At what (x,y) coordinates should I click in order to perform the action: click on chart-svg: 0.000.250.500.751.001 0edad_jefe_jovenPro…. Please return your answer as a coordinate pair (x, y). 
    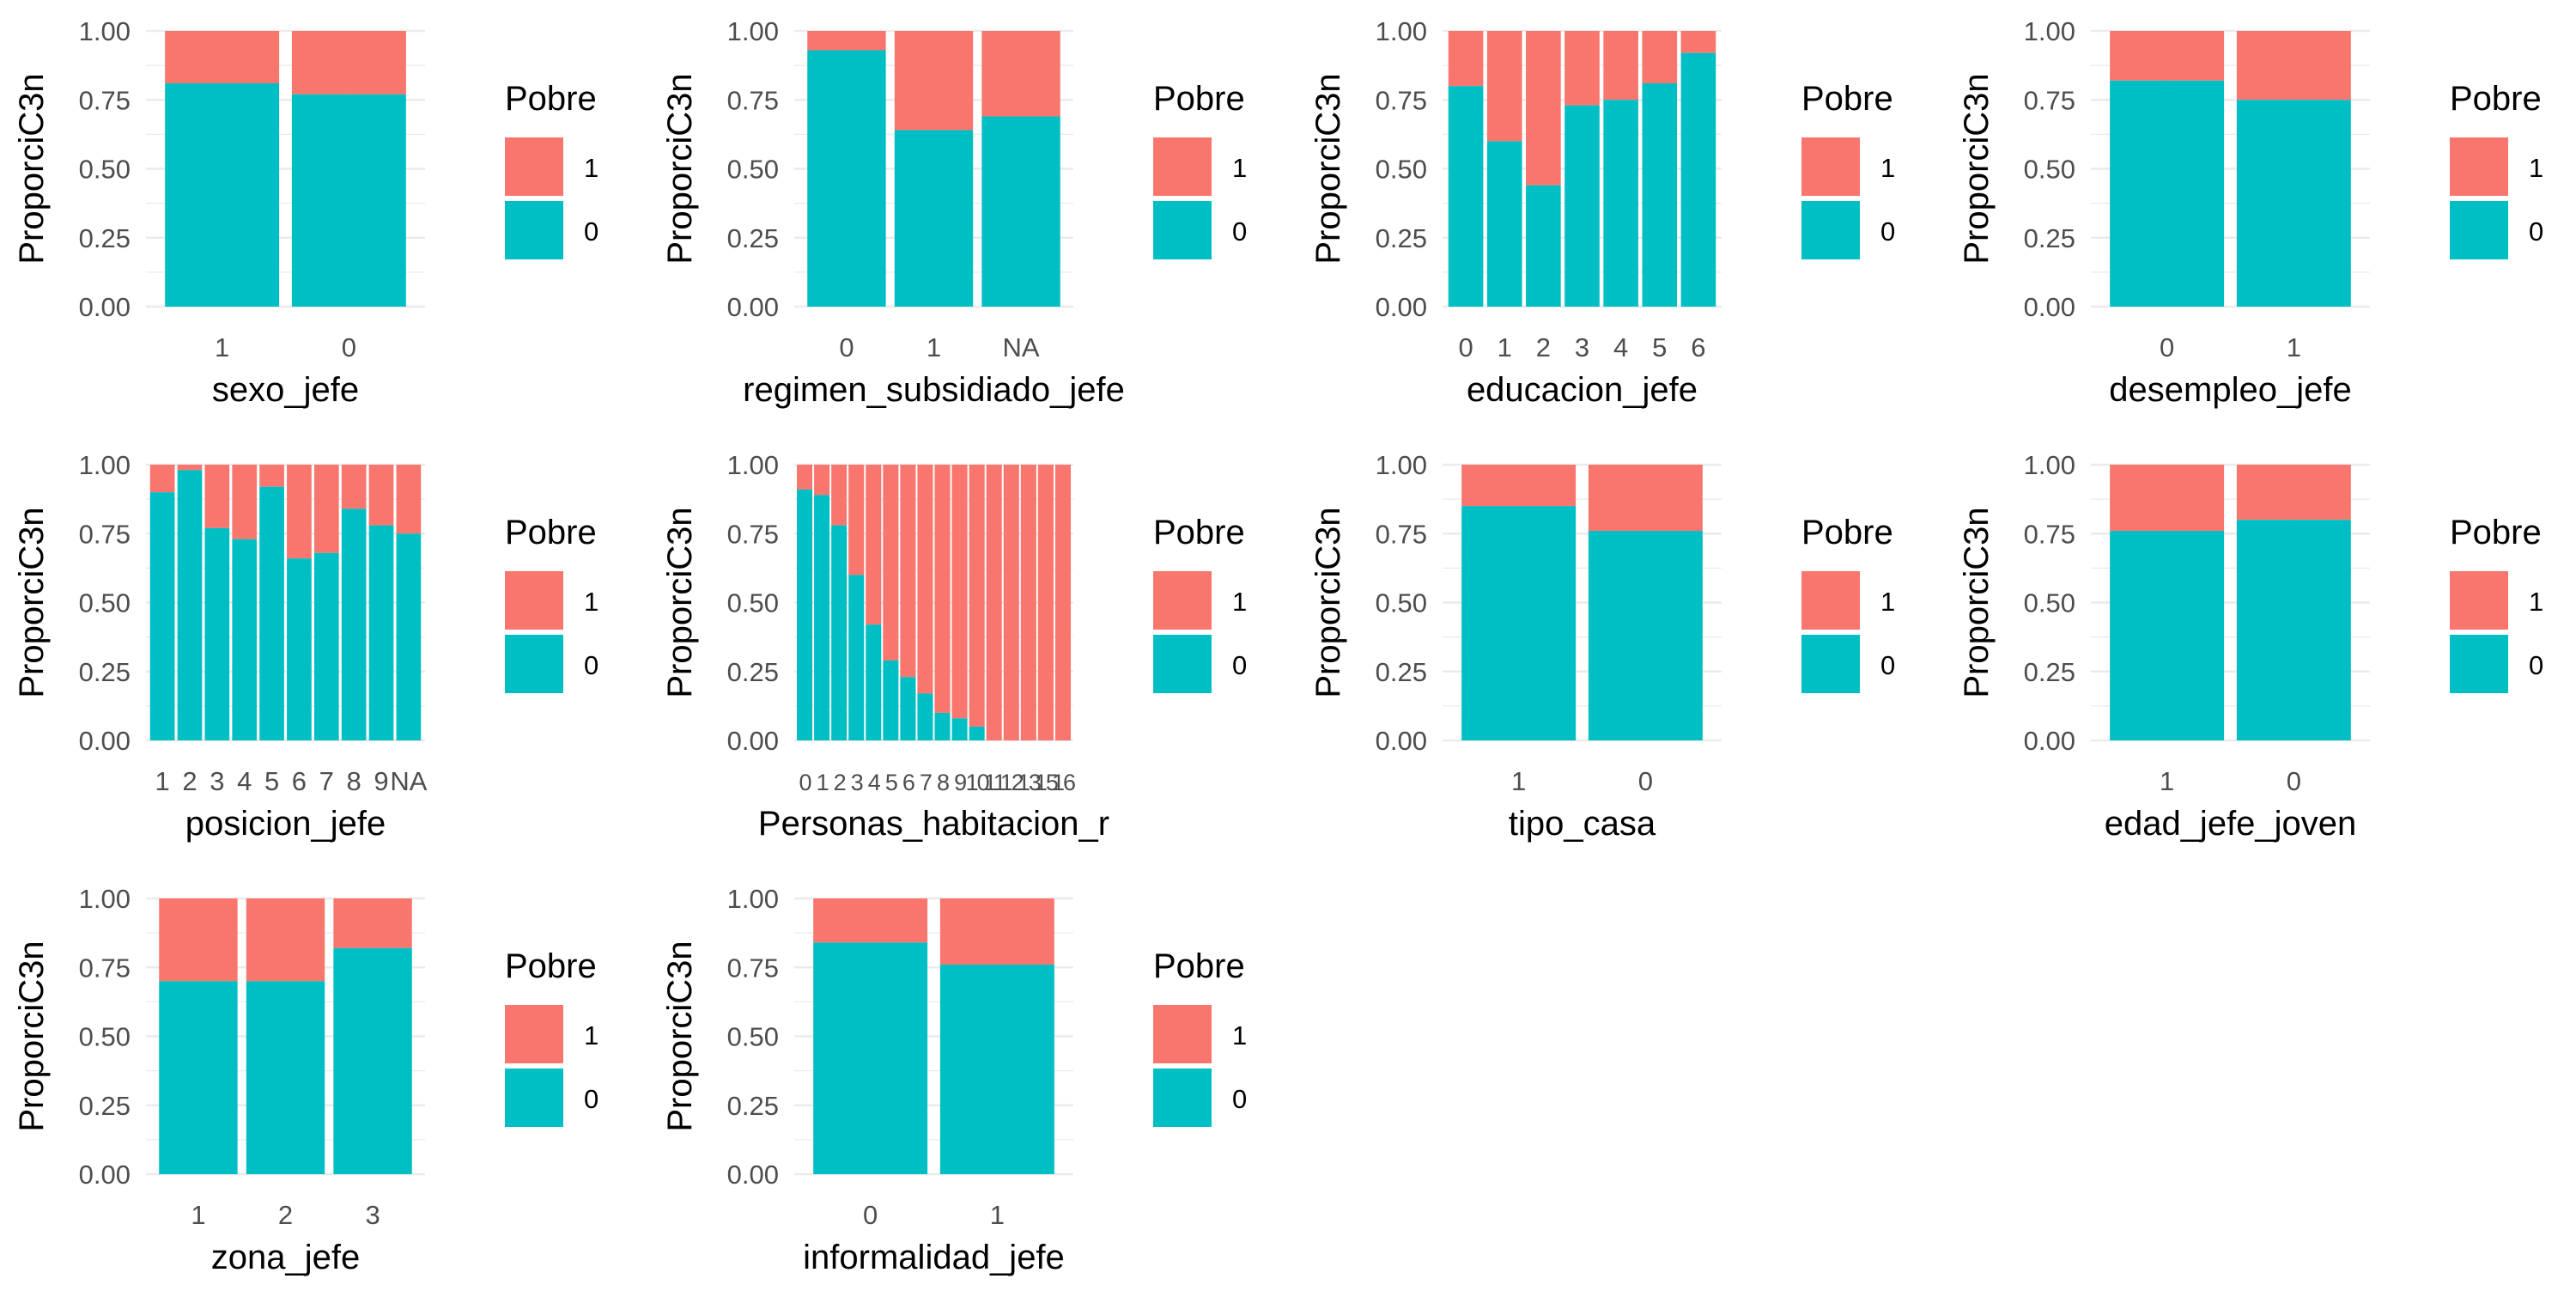
    Looking at the image, I should click on (2251, 646).